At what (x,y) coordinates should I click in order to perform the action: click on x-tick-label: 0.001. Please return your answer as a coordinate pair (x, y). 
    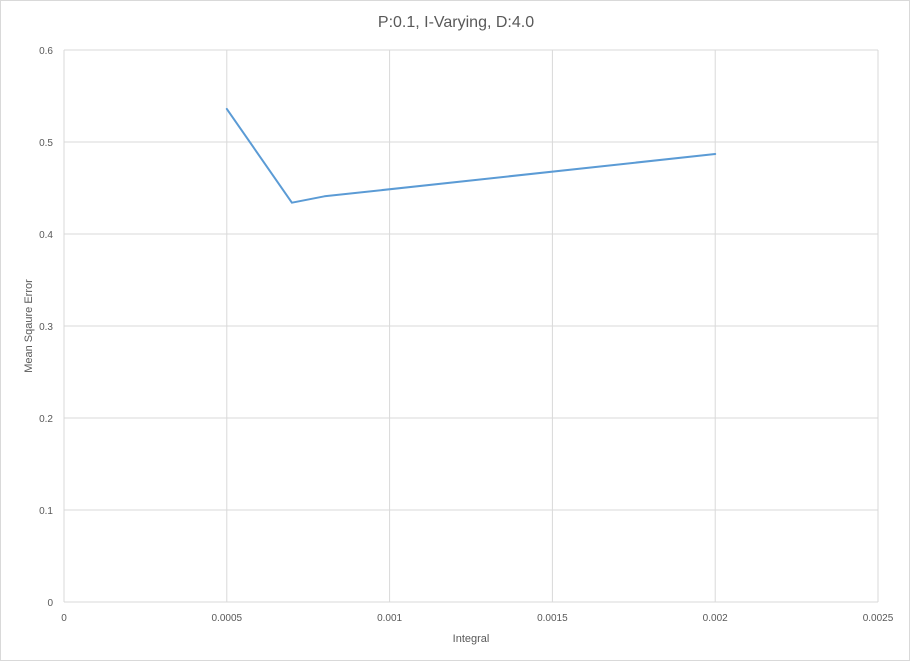
    Looking at the image, I should click on (389, 618).